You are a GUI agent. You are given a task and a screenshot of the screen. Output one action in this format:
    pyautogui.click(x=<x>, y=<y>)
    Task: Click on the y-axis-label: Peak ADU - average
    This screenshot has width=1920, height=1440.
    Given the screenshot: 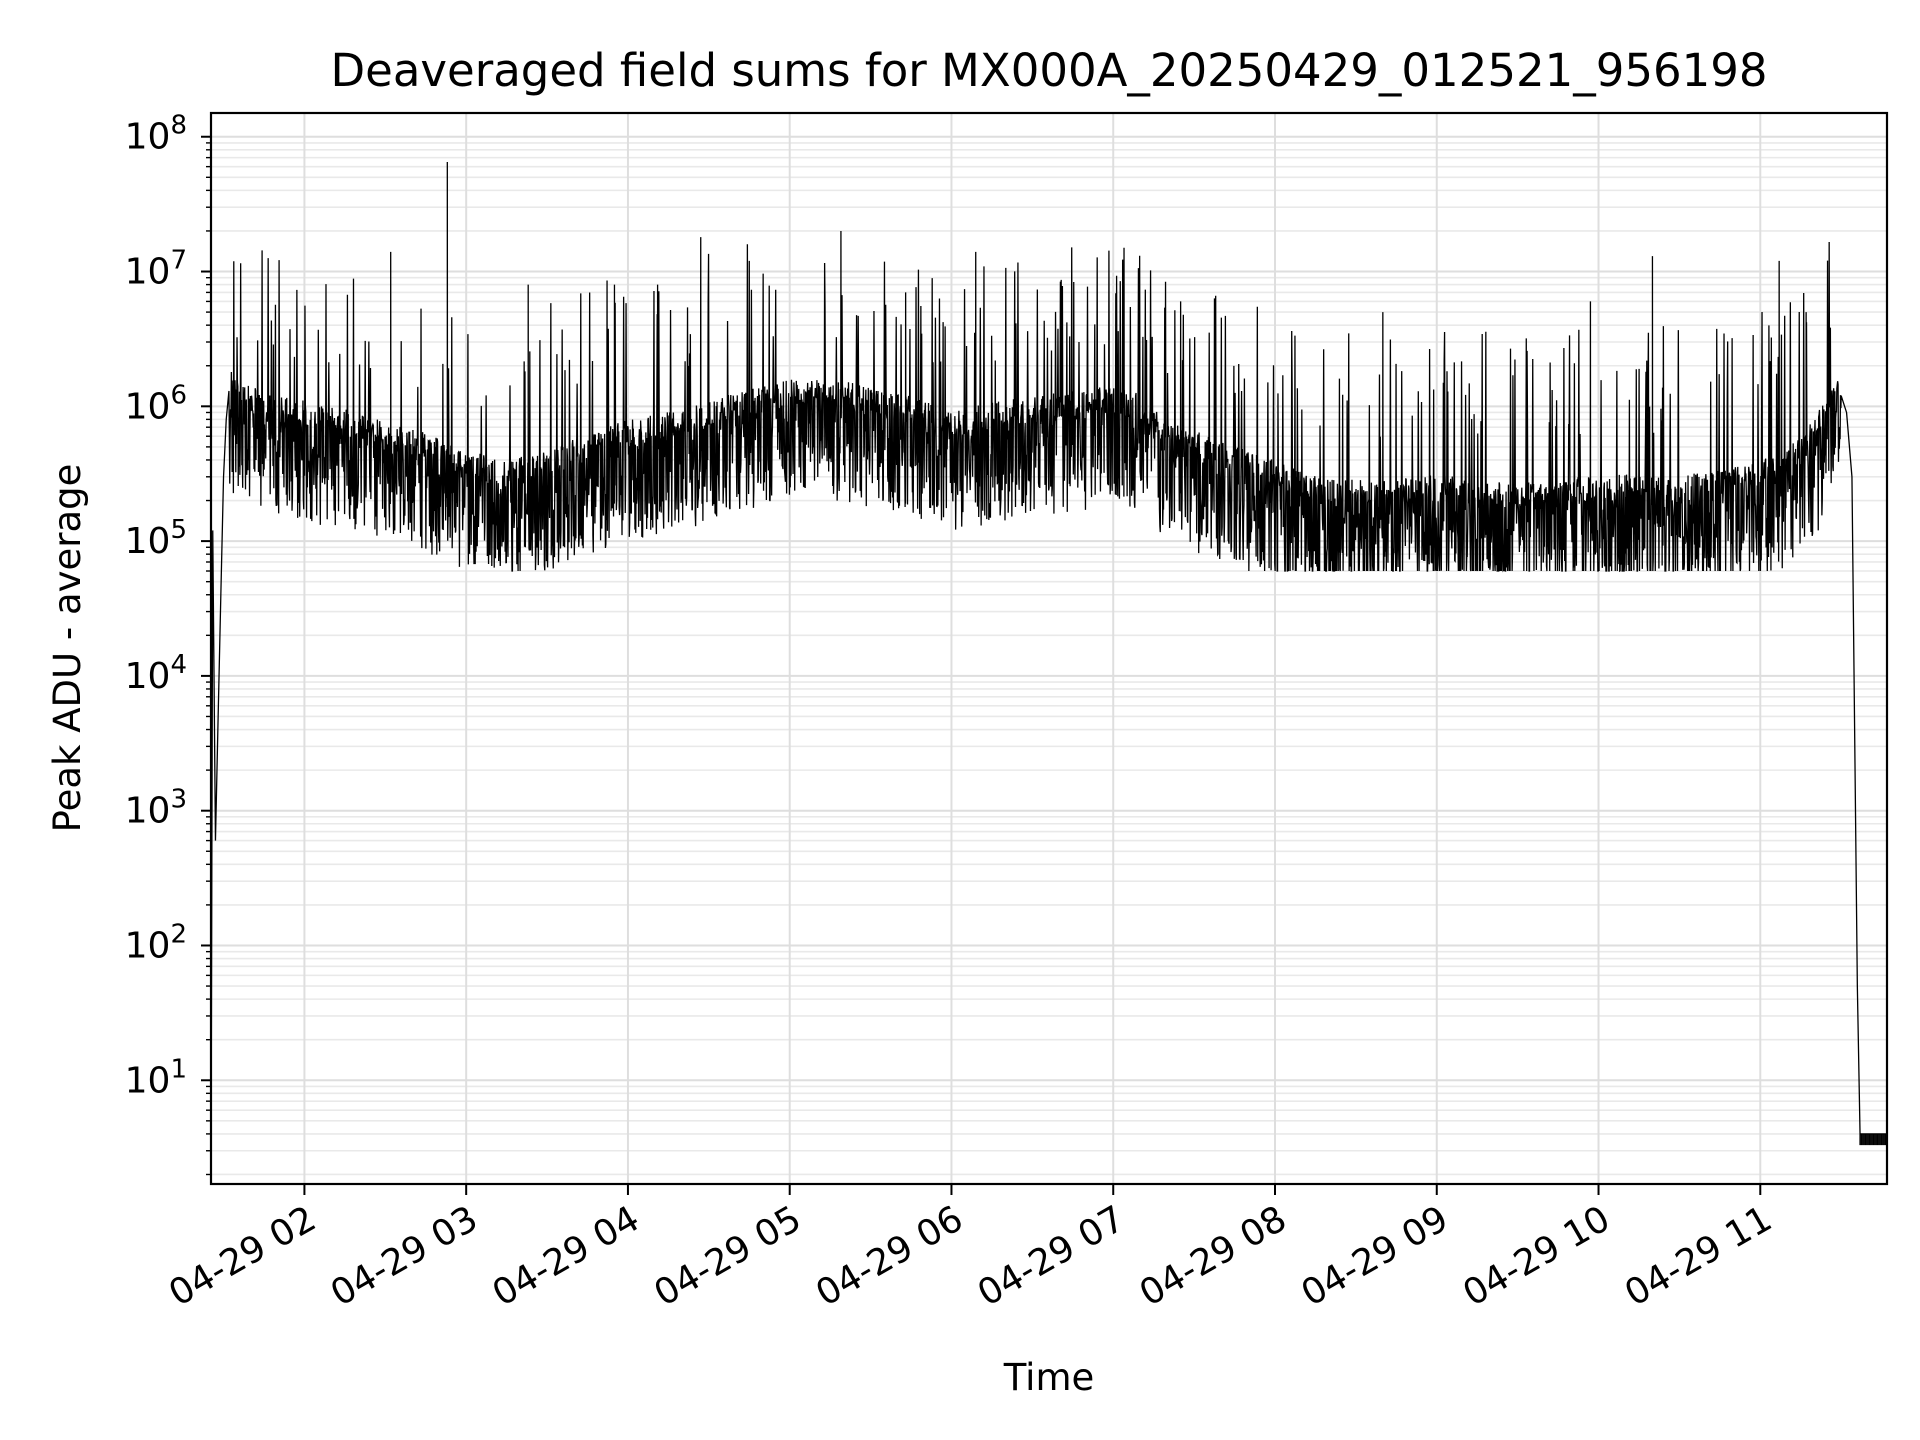 What is the action you would take?
    pyautogui.click(x=67, y=648)
    